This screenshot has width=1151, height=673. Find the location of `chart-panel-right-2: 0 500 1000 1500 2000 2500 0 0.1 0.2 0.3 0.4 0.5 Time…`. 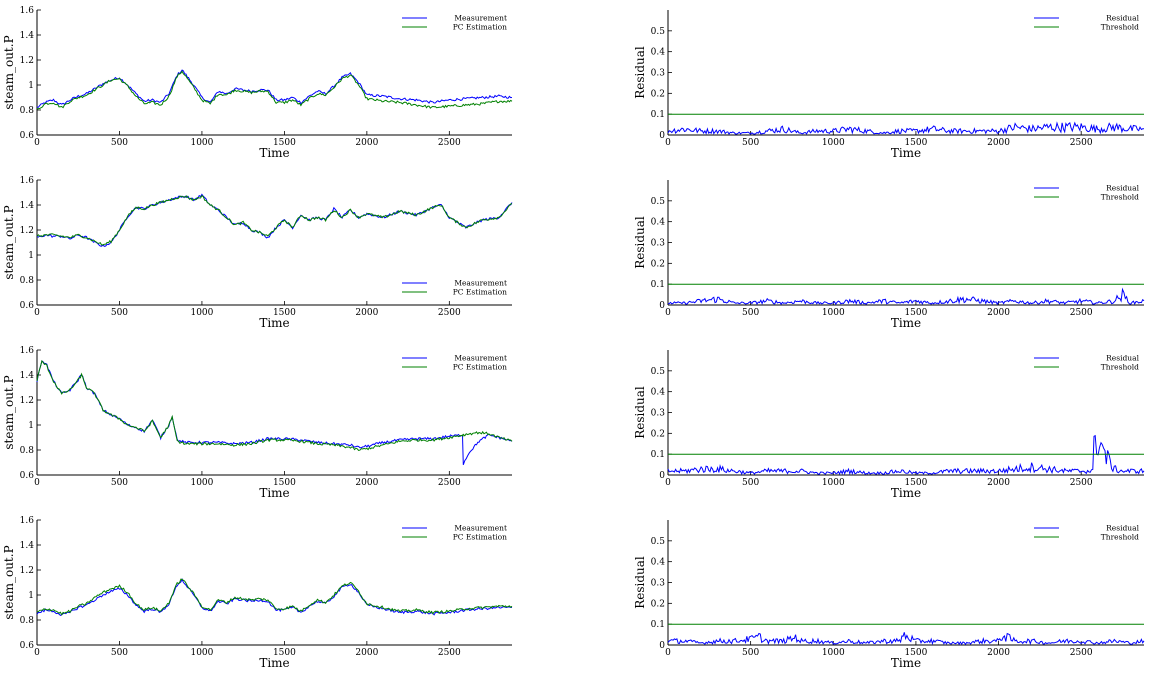

chart-panel-right-2: 0 500 1000 1500 2000 2500 0 0.1 0.2 0.3 0.4 0.5 Time… is located at coordinates (889, 255).